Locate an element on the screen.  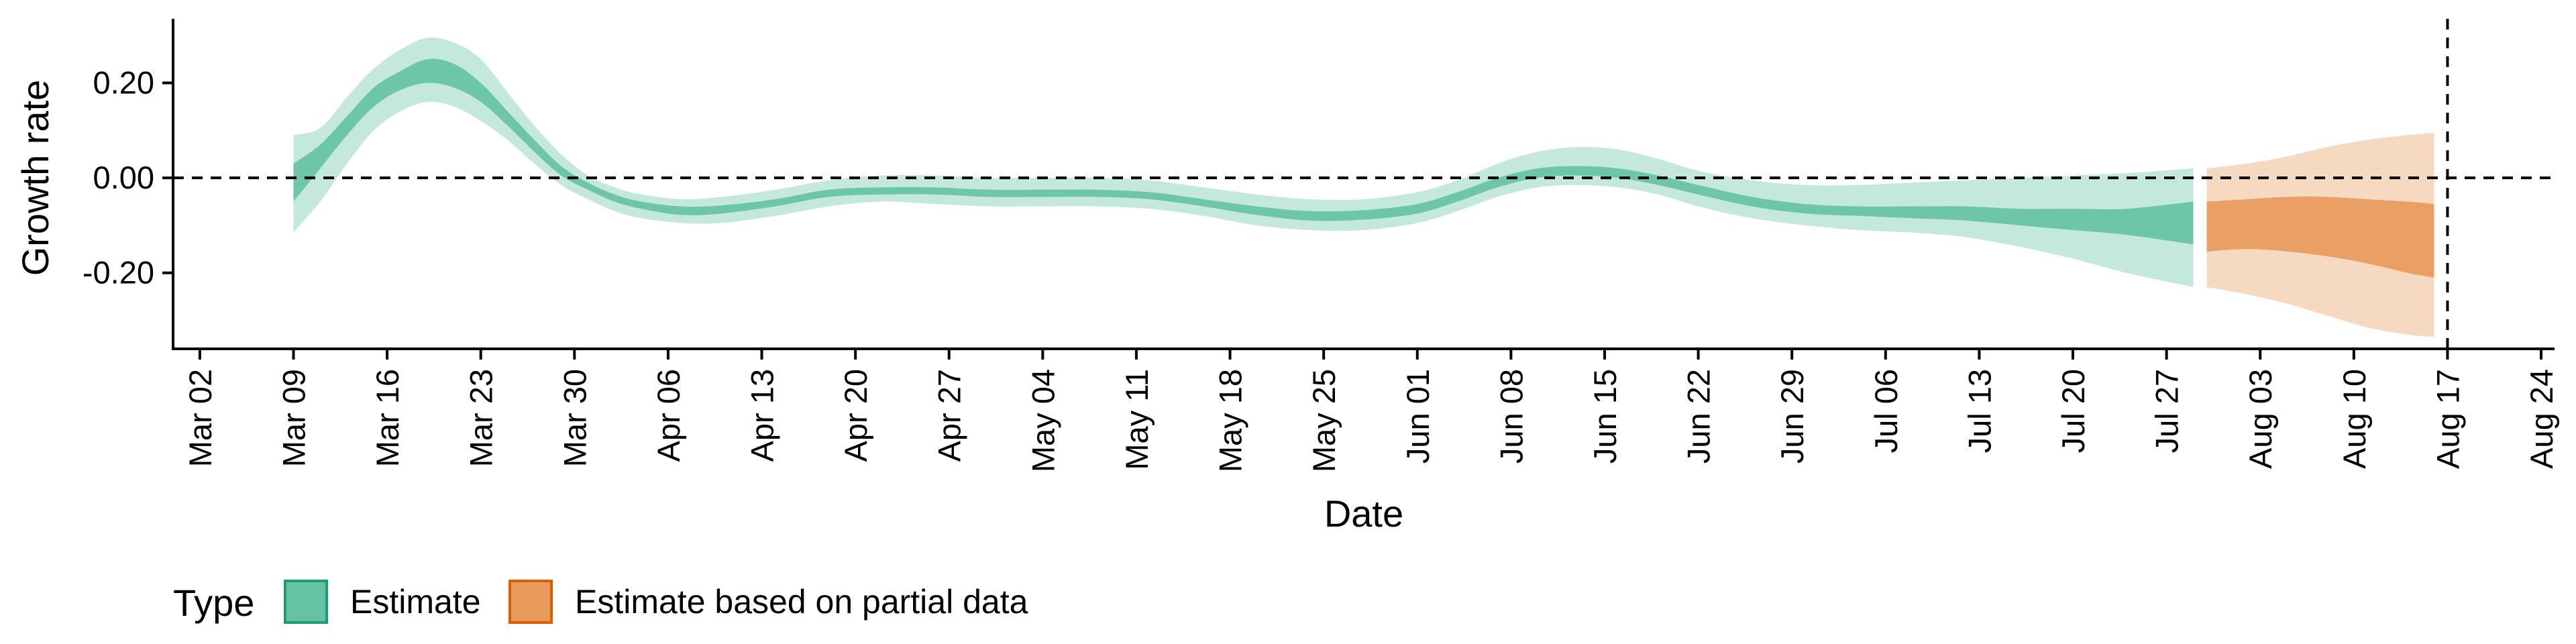
x-tick-label: Aug 03 is located at coordinates (2260, 419).